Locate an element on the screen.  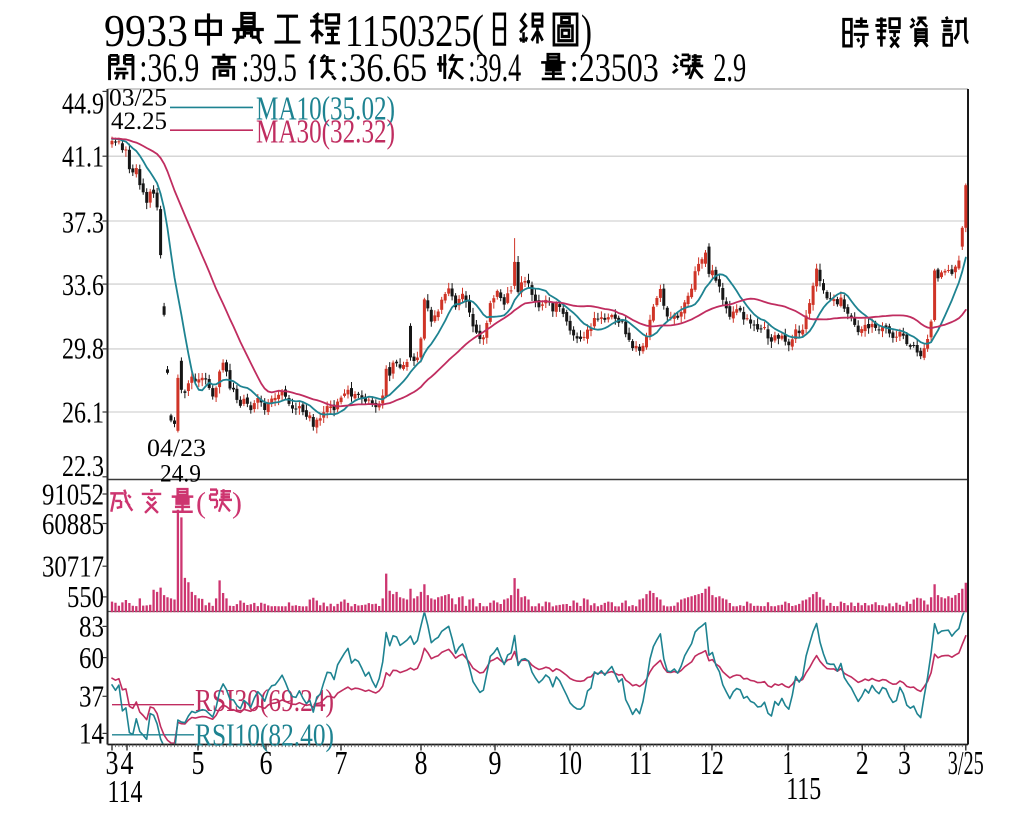
svg-text: :39.5 is located at coordinates (269, 67).